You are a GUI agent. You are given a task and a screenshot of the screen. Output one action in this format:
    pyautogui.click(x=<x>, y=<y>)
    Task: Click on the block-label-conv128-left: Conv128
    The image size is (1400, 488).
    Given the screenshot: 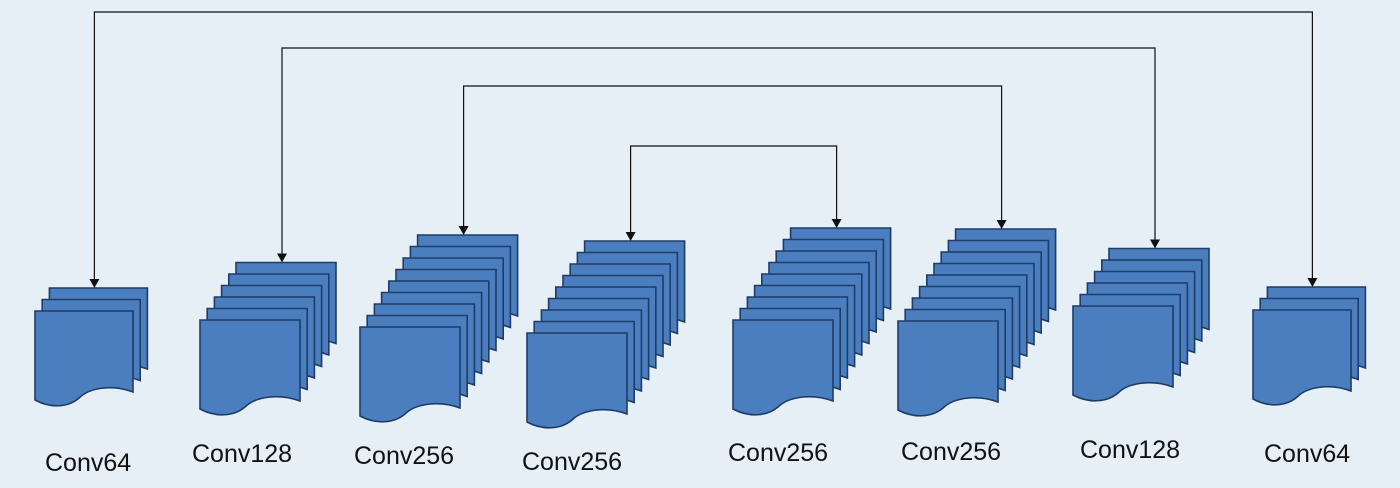 What is the action you would take?
    pyautogui.click(x=242, y=454)
    